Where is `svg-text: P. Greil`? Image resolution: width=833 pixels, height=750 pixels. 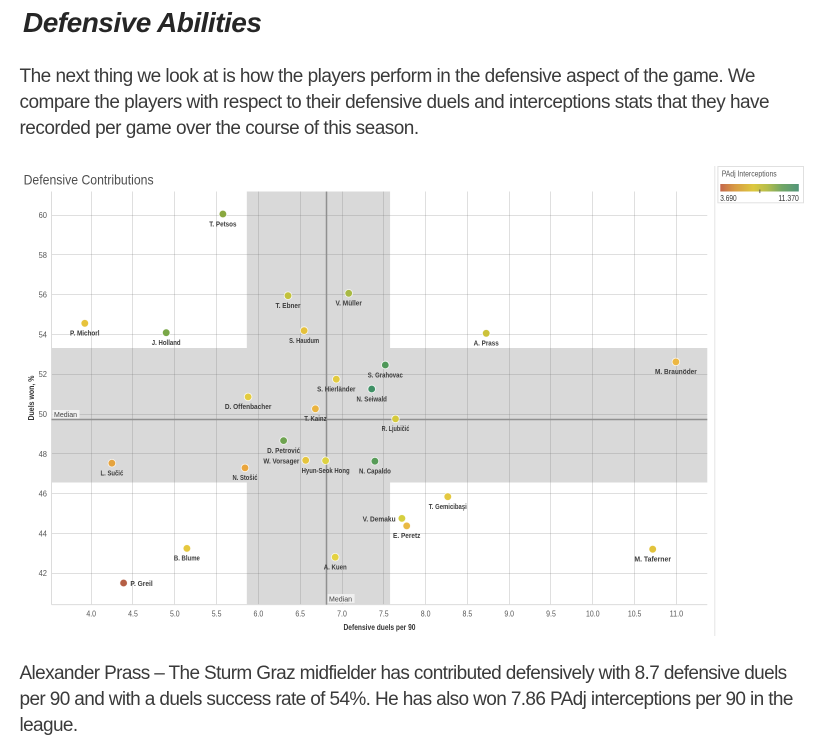 svg-text: P. Greil is located at coordinates (141, 583).